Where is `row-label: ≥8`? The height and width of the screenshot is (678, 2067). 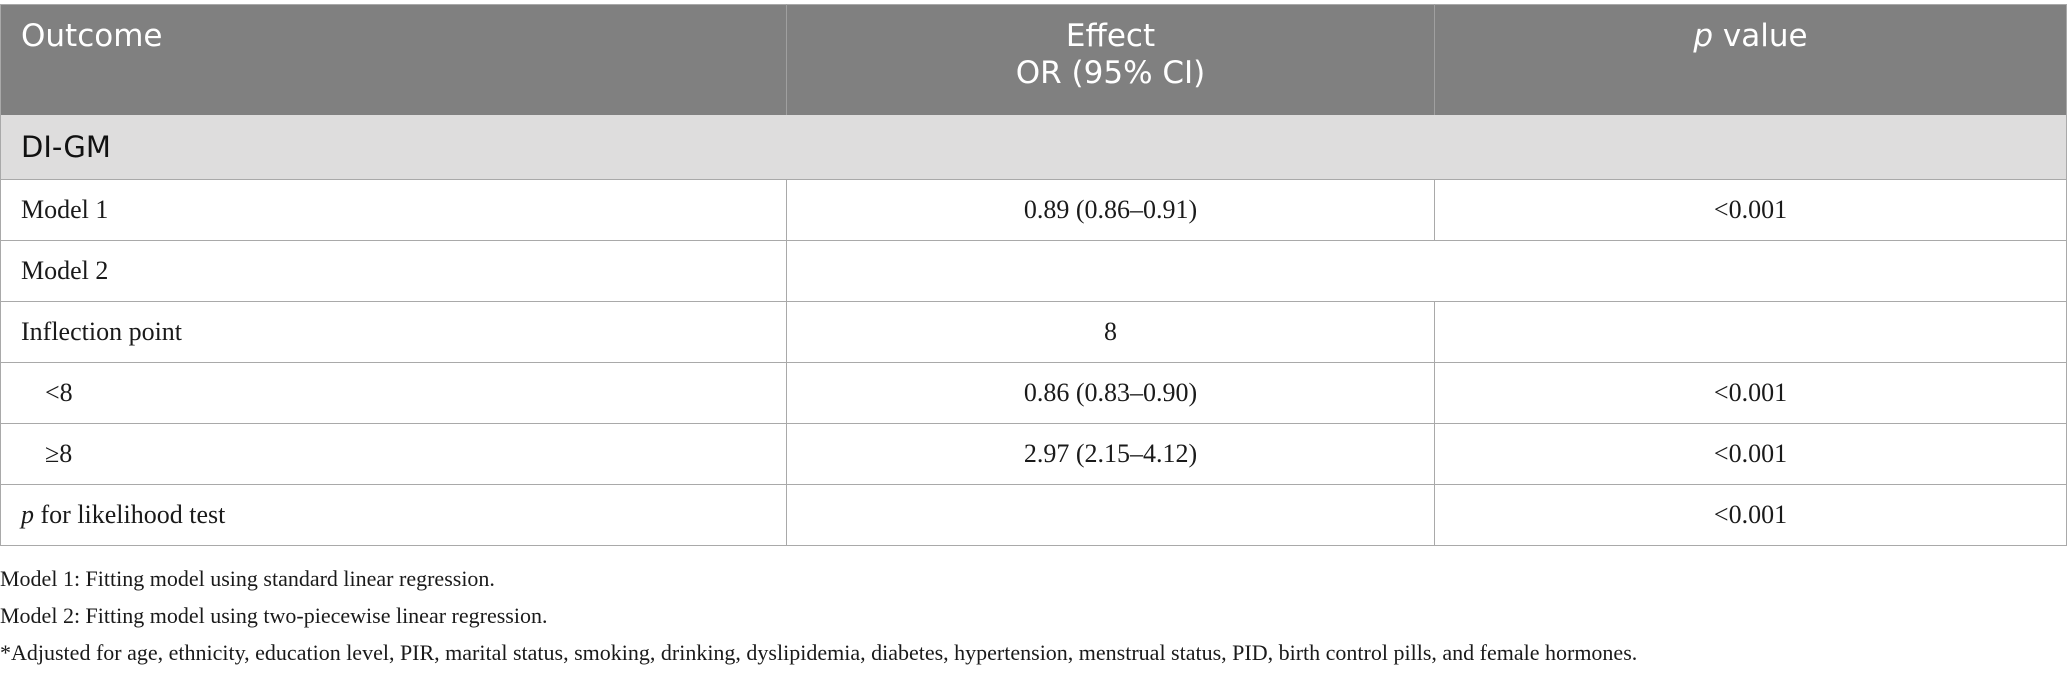 row-label: ≥8 is located at coordinates (393, 454).